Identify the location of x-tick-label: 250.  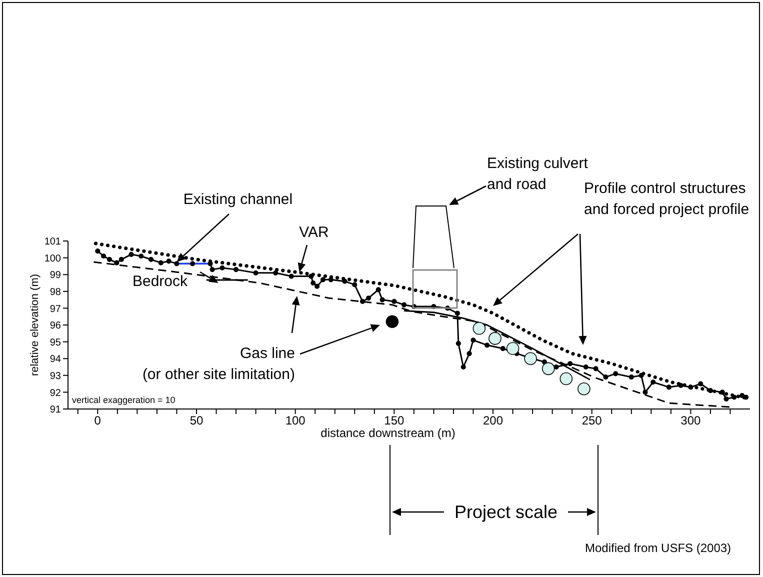
(592, 421).